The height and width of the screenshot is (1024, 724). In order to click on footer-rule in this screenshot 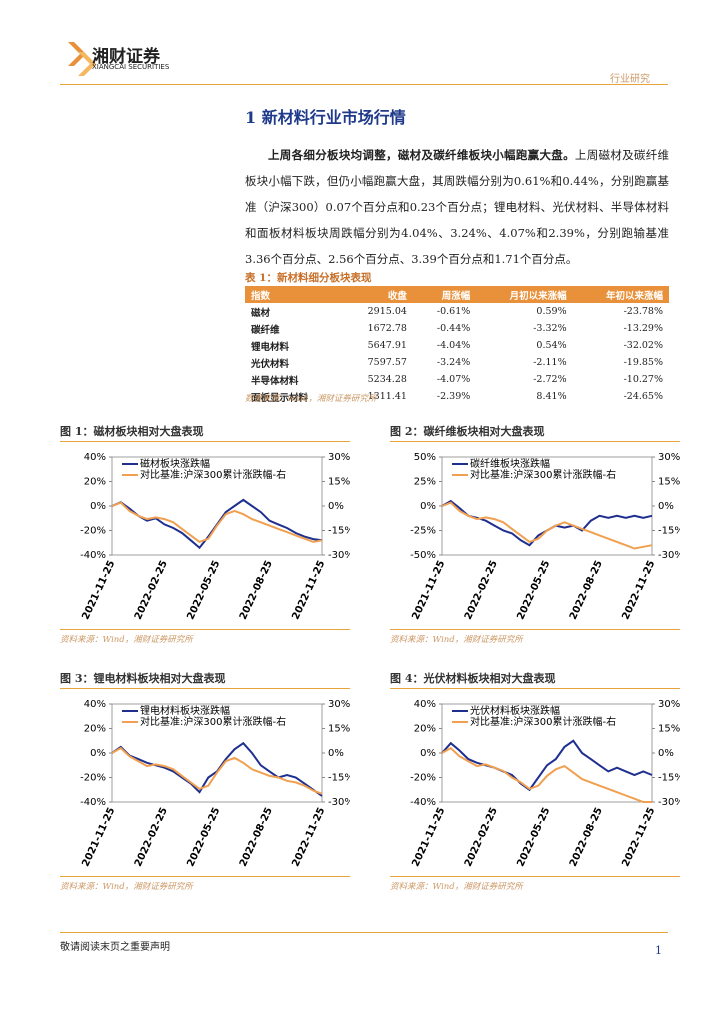, I will do `click(364, 932)`.